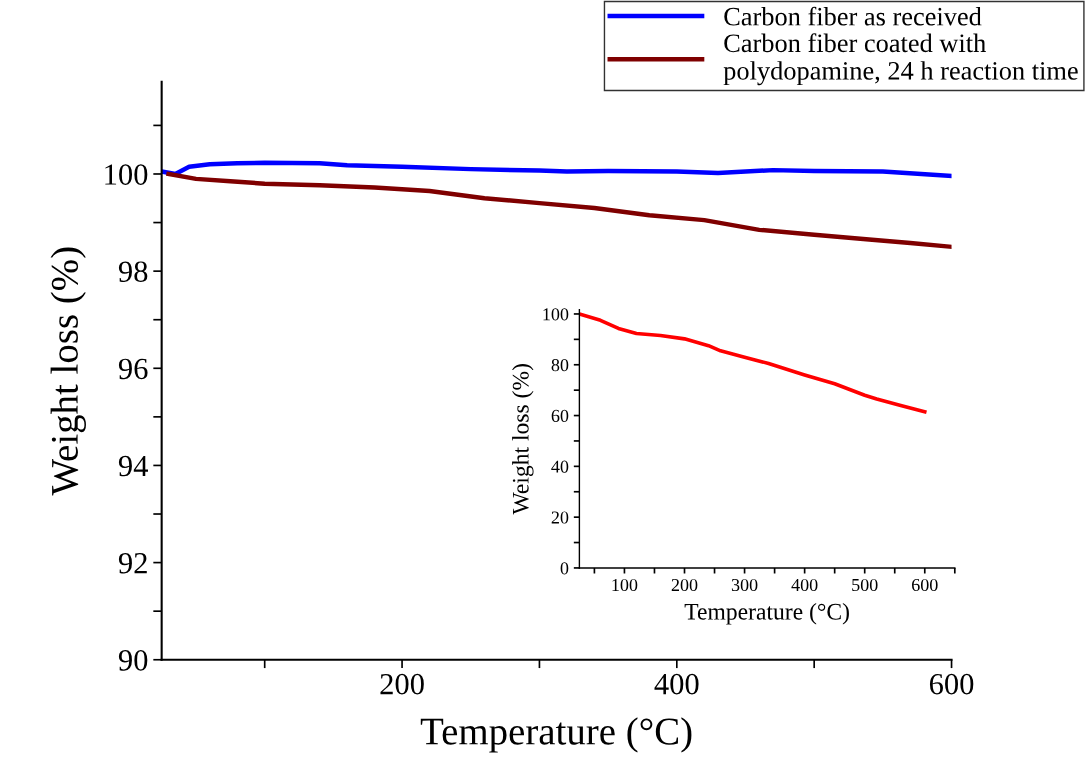 The width and height of the screenshot is (1085, 778). Describe the element at coordinates (625, 585) in the screenshot. I see `x-tick-label: 100` at that location.